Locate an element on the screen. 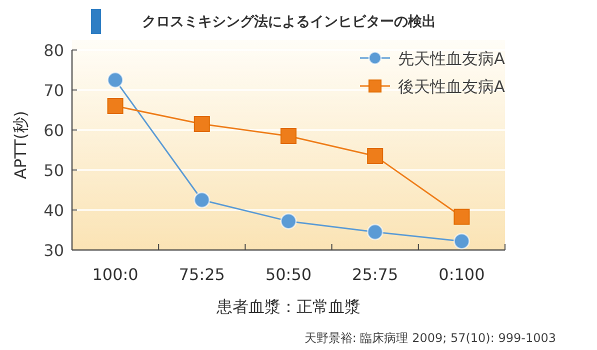 The width and height of the screenshot is (597, 350). y-tick-label: 60 is located at coordinates (54, 130).